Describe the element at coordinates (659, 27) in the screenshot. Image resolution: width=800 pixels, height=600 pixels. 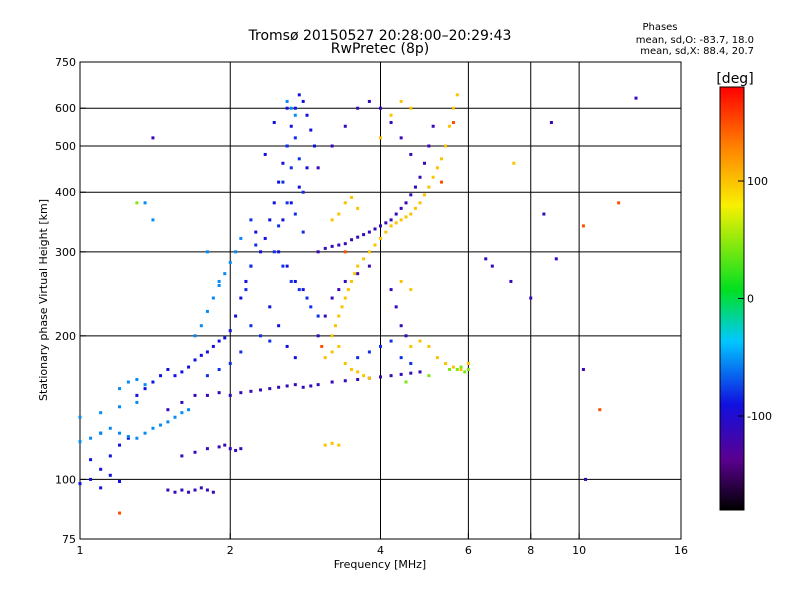
I see `stats-header: Phases` at that location.